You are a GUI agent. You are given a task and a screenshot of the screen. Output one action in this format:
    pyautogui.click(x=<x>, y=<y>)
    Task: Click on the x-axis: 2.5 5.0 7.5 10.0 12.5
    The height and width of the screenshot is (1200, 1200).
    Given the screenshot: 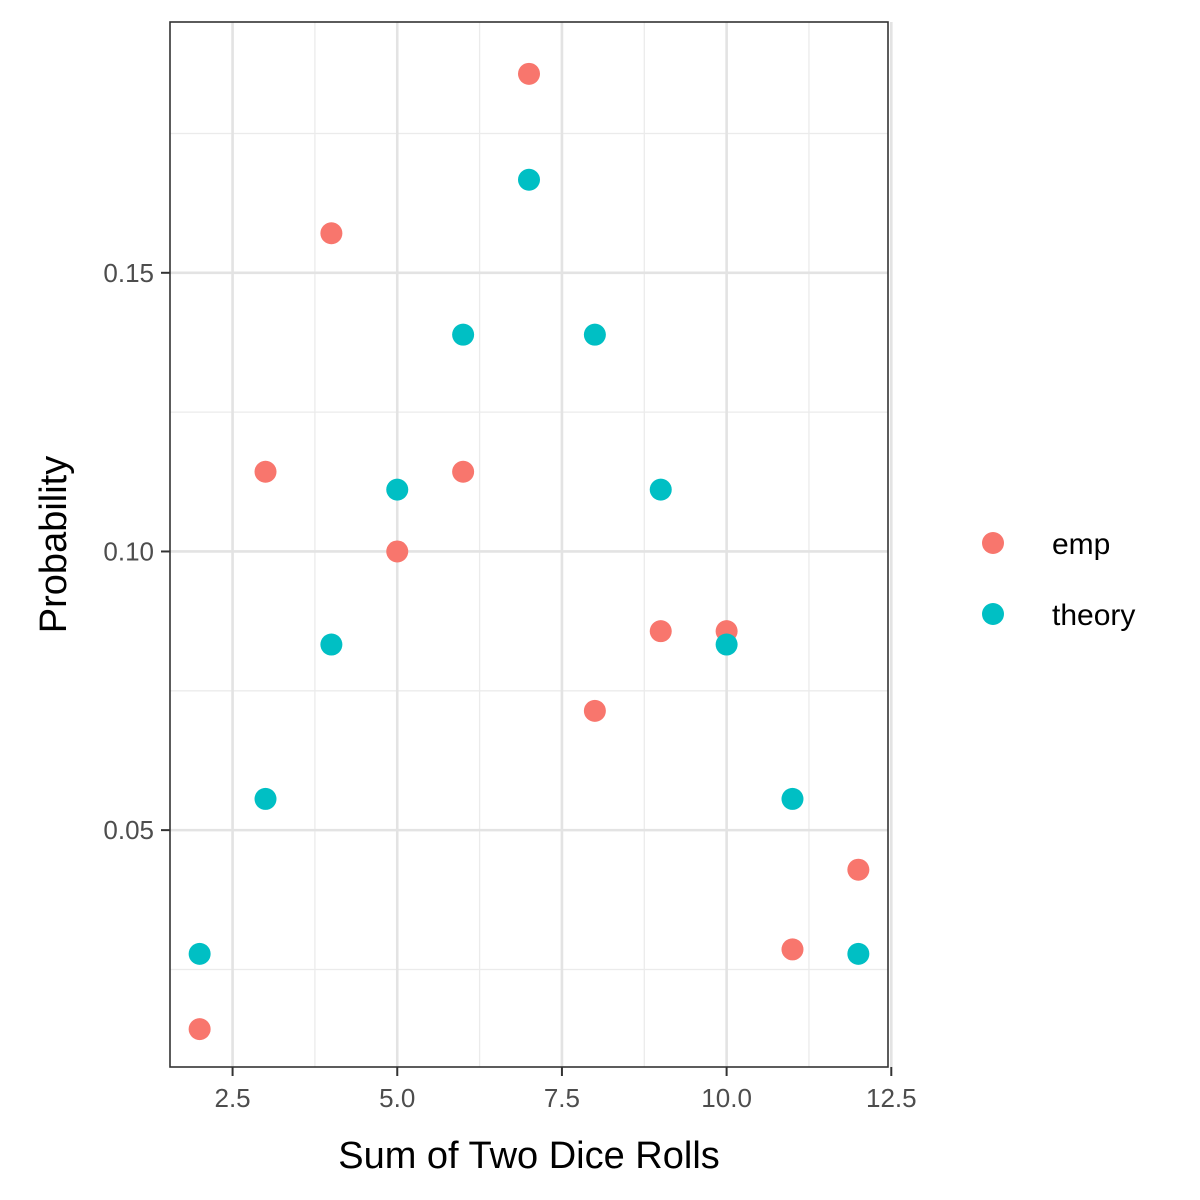 What is the action you would take?
    pyautogui.click(x=565, y=1090)
    